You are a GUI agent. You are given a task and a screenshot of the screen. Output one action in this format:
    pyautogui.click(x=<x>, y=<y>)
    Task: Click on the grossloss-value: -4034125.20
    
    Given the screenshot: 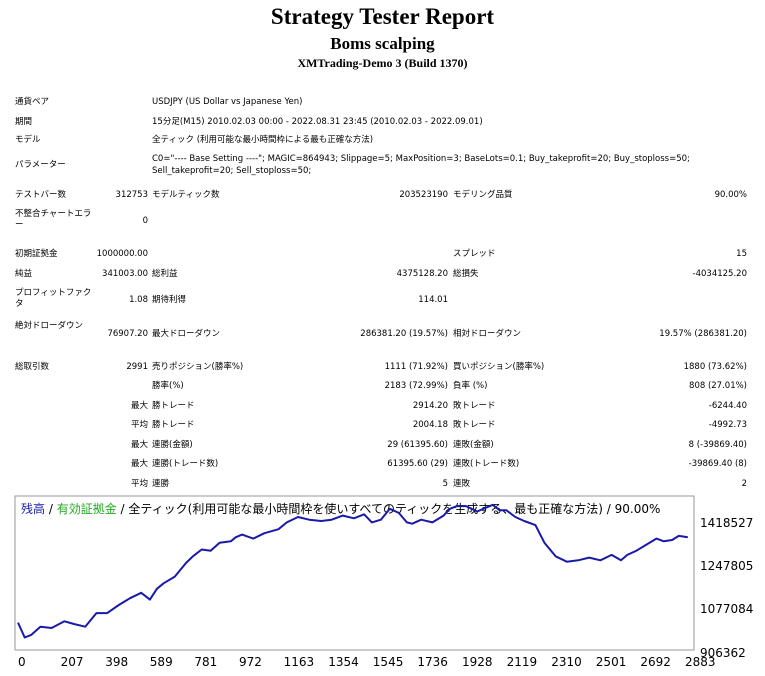 What is the action you would take?
    pyautogui.click(x=719, y=274)
    